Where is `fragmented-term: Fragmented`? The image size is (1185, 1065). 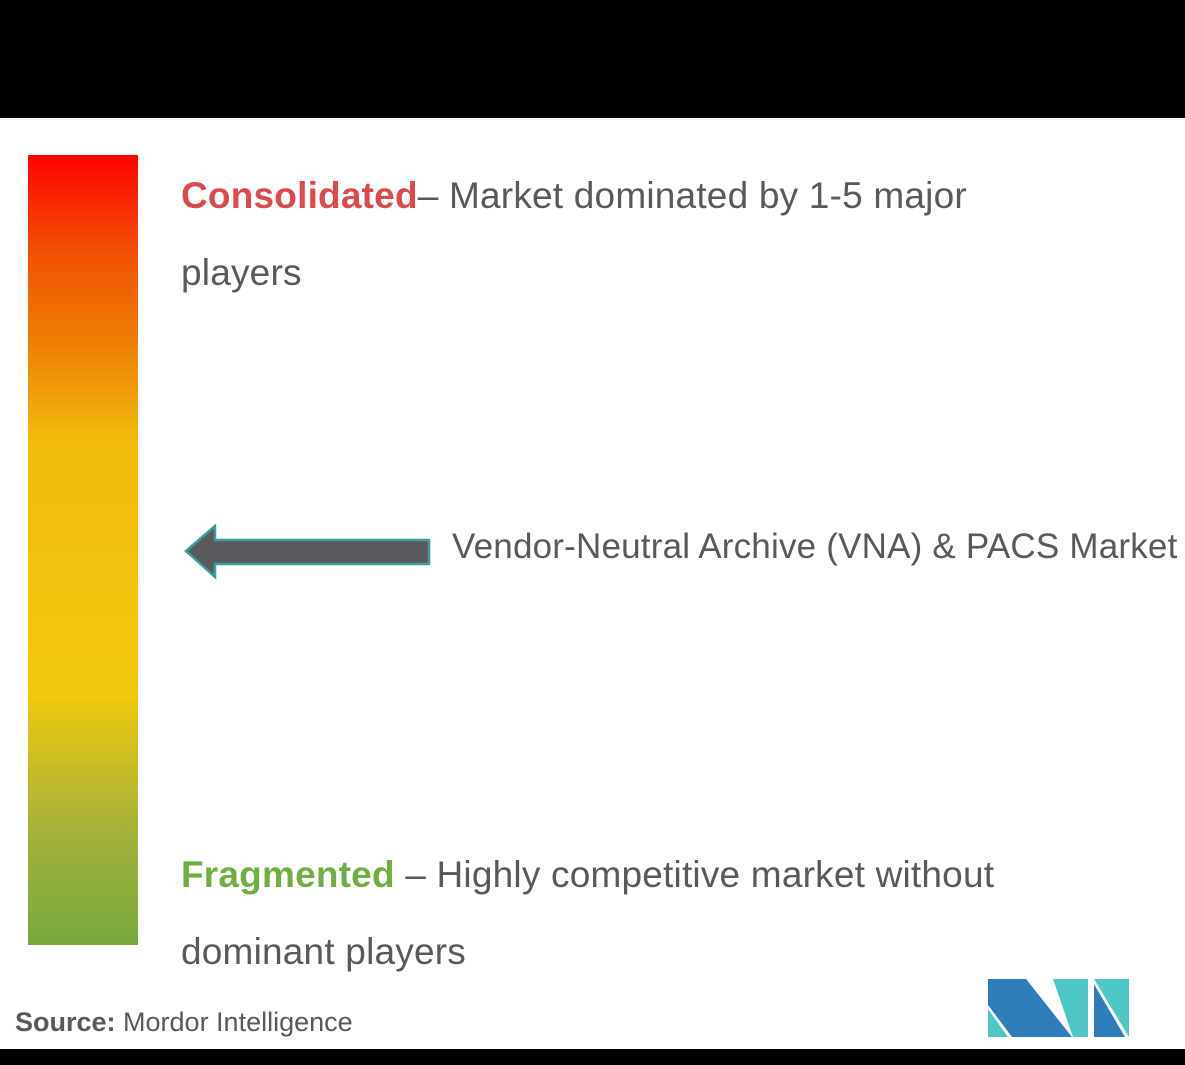
fragmented-term: Fragmented is located at coordinates (288, 874).